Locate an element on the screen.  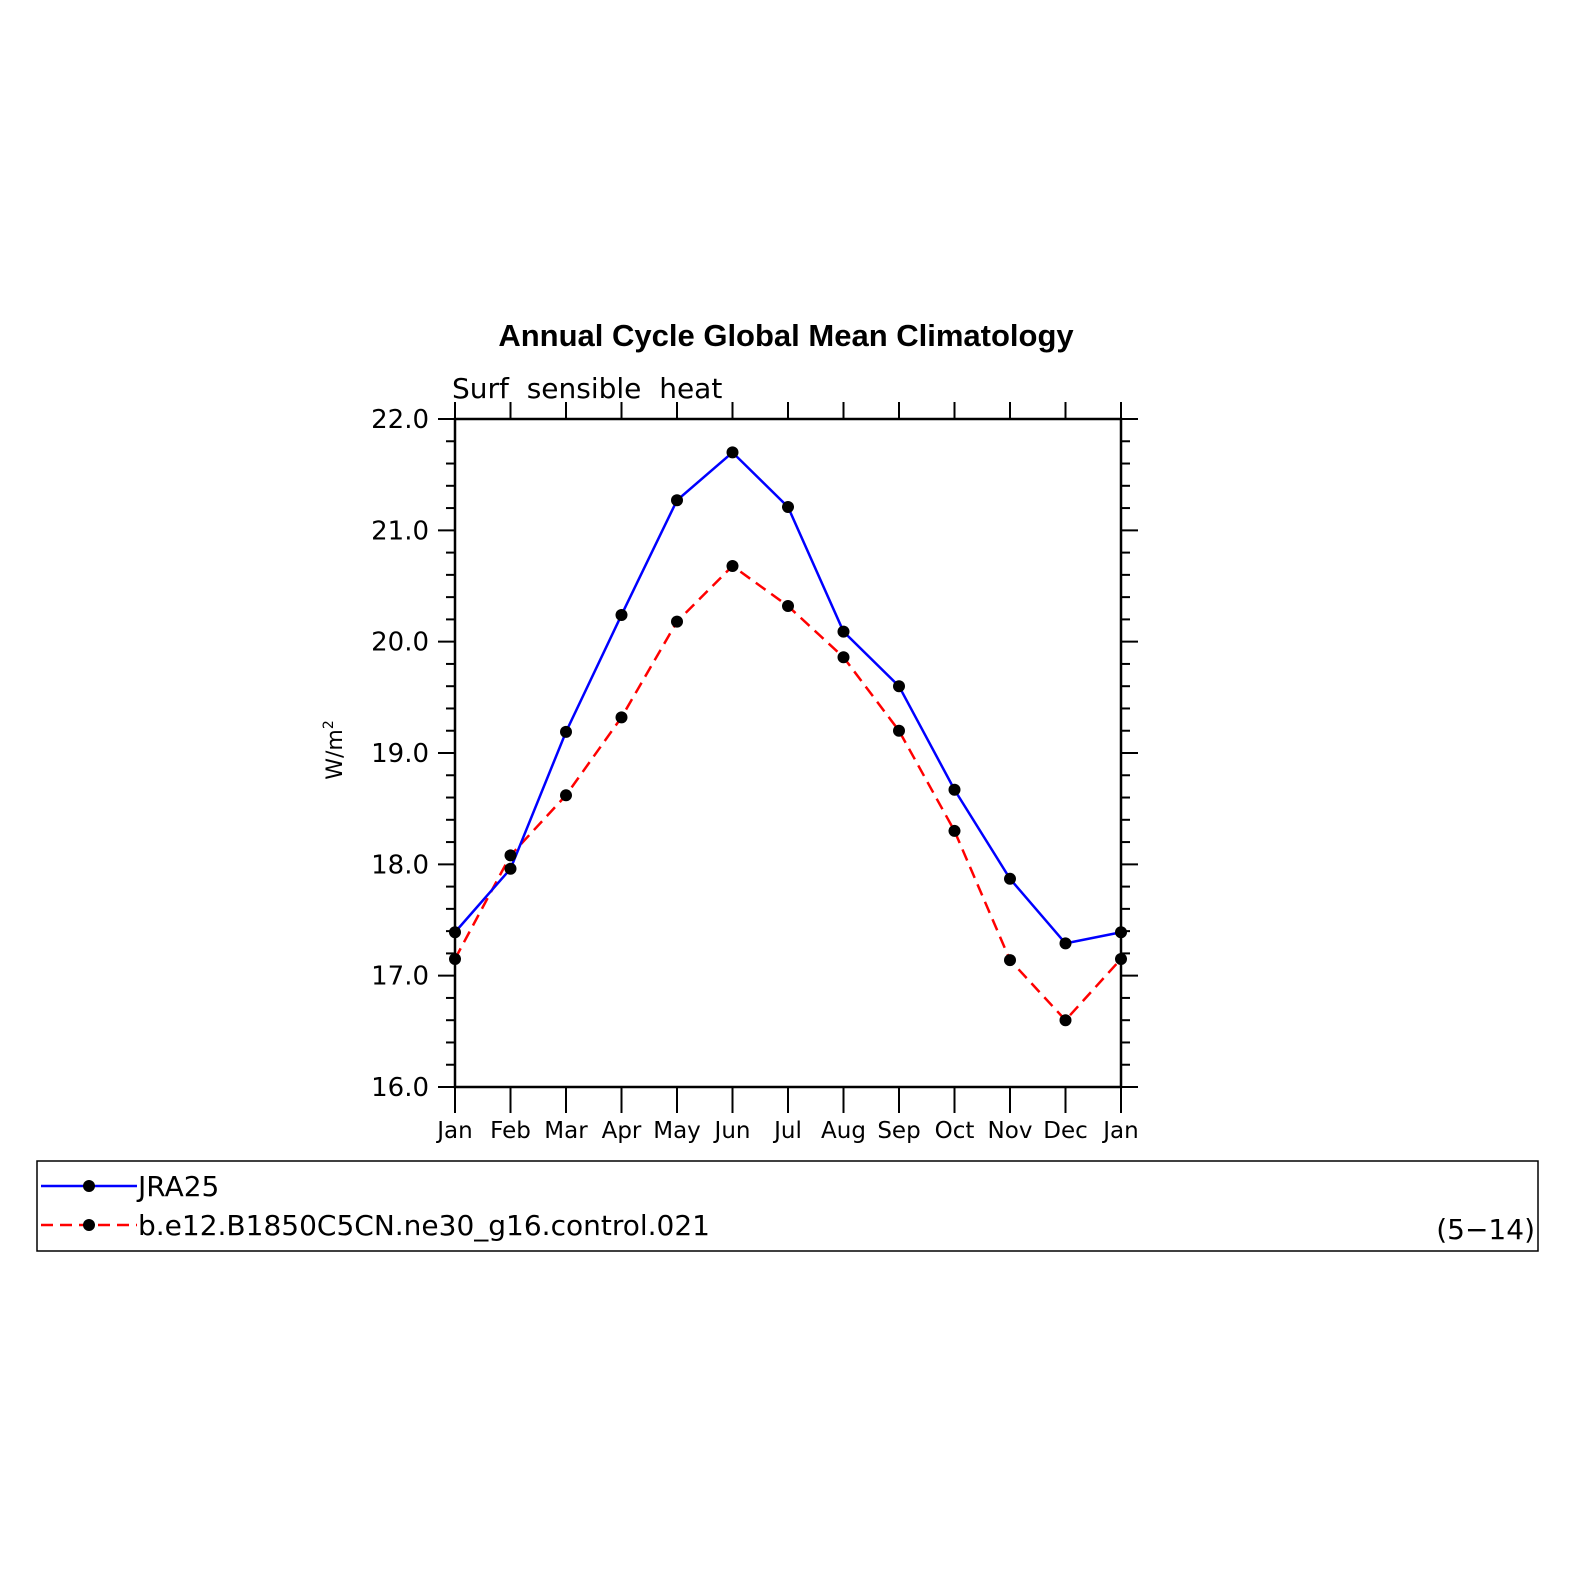
y-tick-label: 22.0 is located at coordinates (400, 420).